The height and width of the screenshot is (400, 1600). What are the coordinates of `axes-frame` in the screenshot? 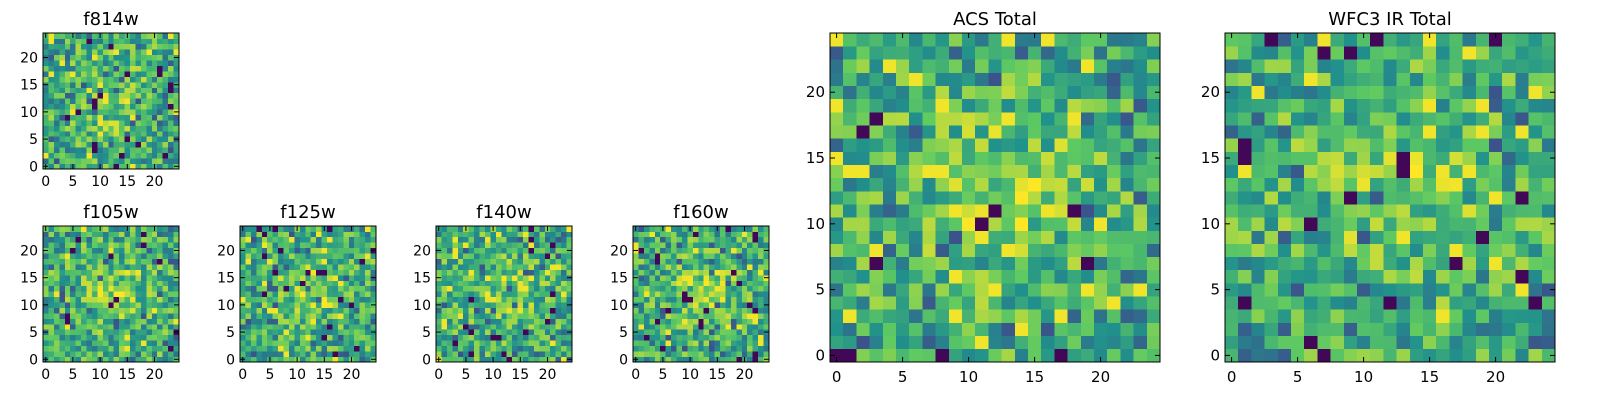 It's located at (701, 294).